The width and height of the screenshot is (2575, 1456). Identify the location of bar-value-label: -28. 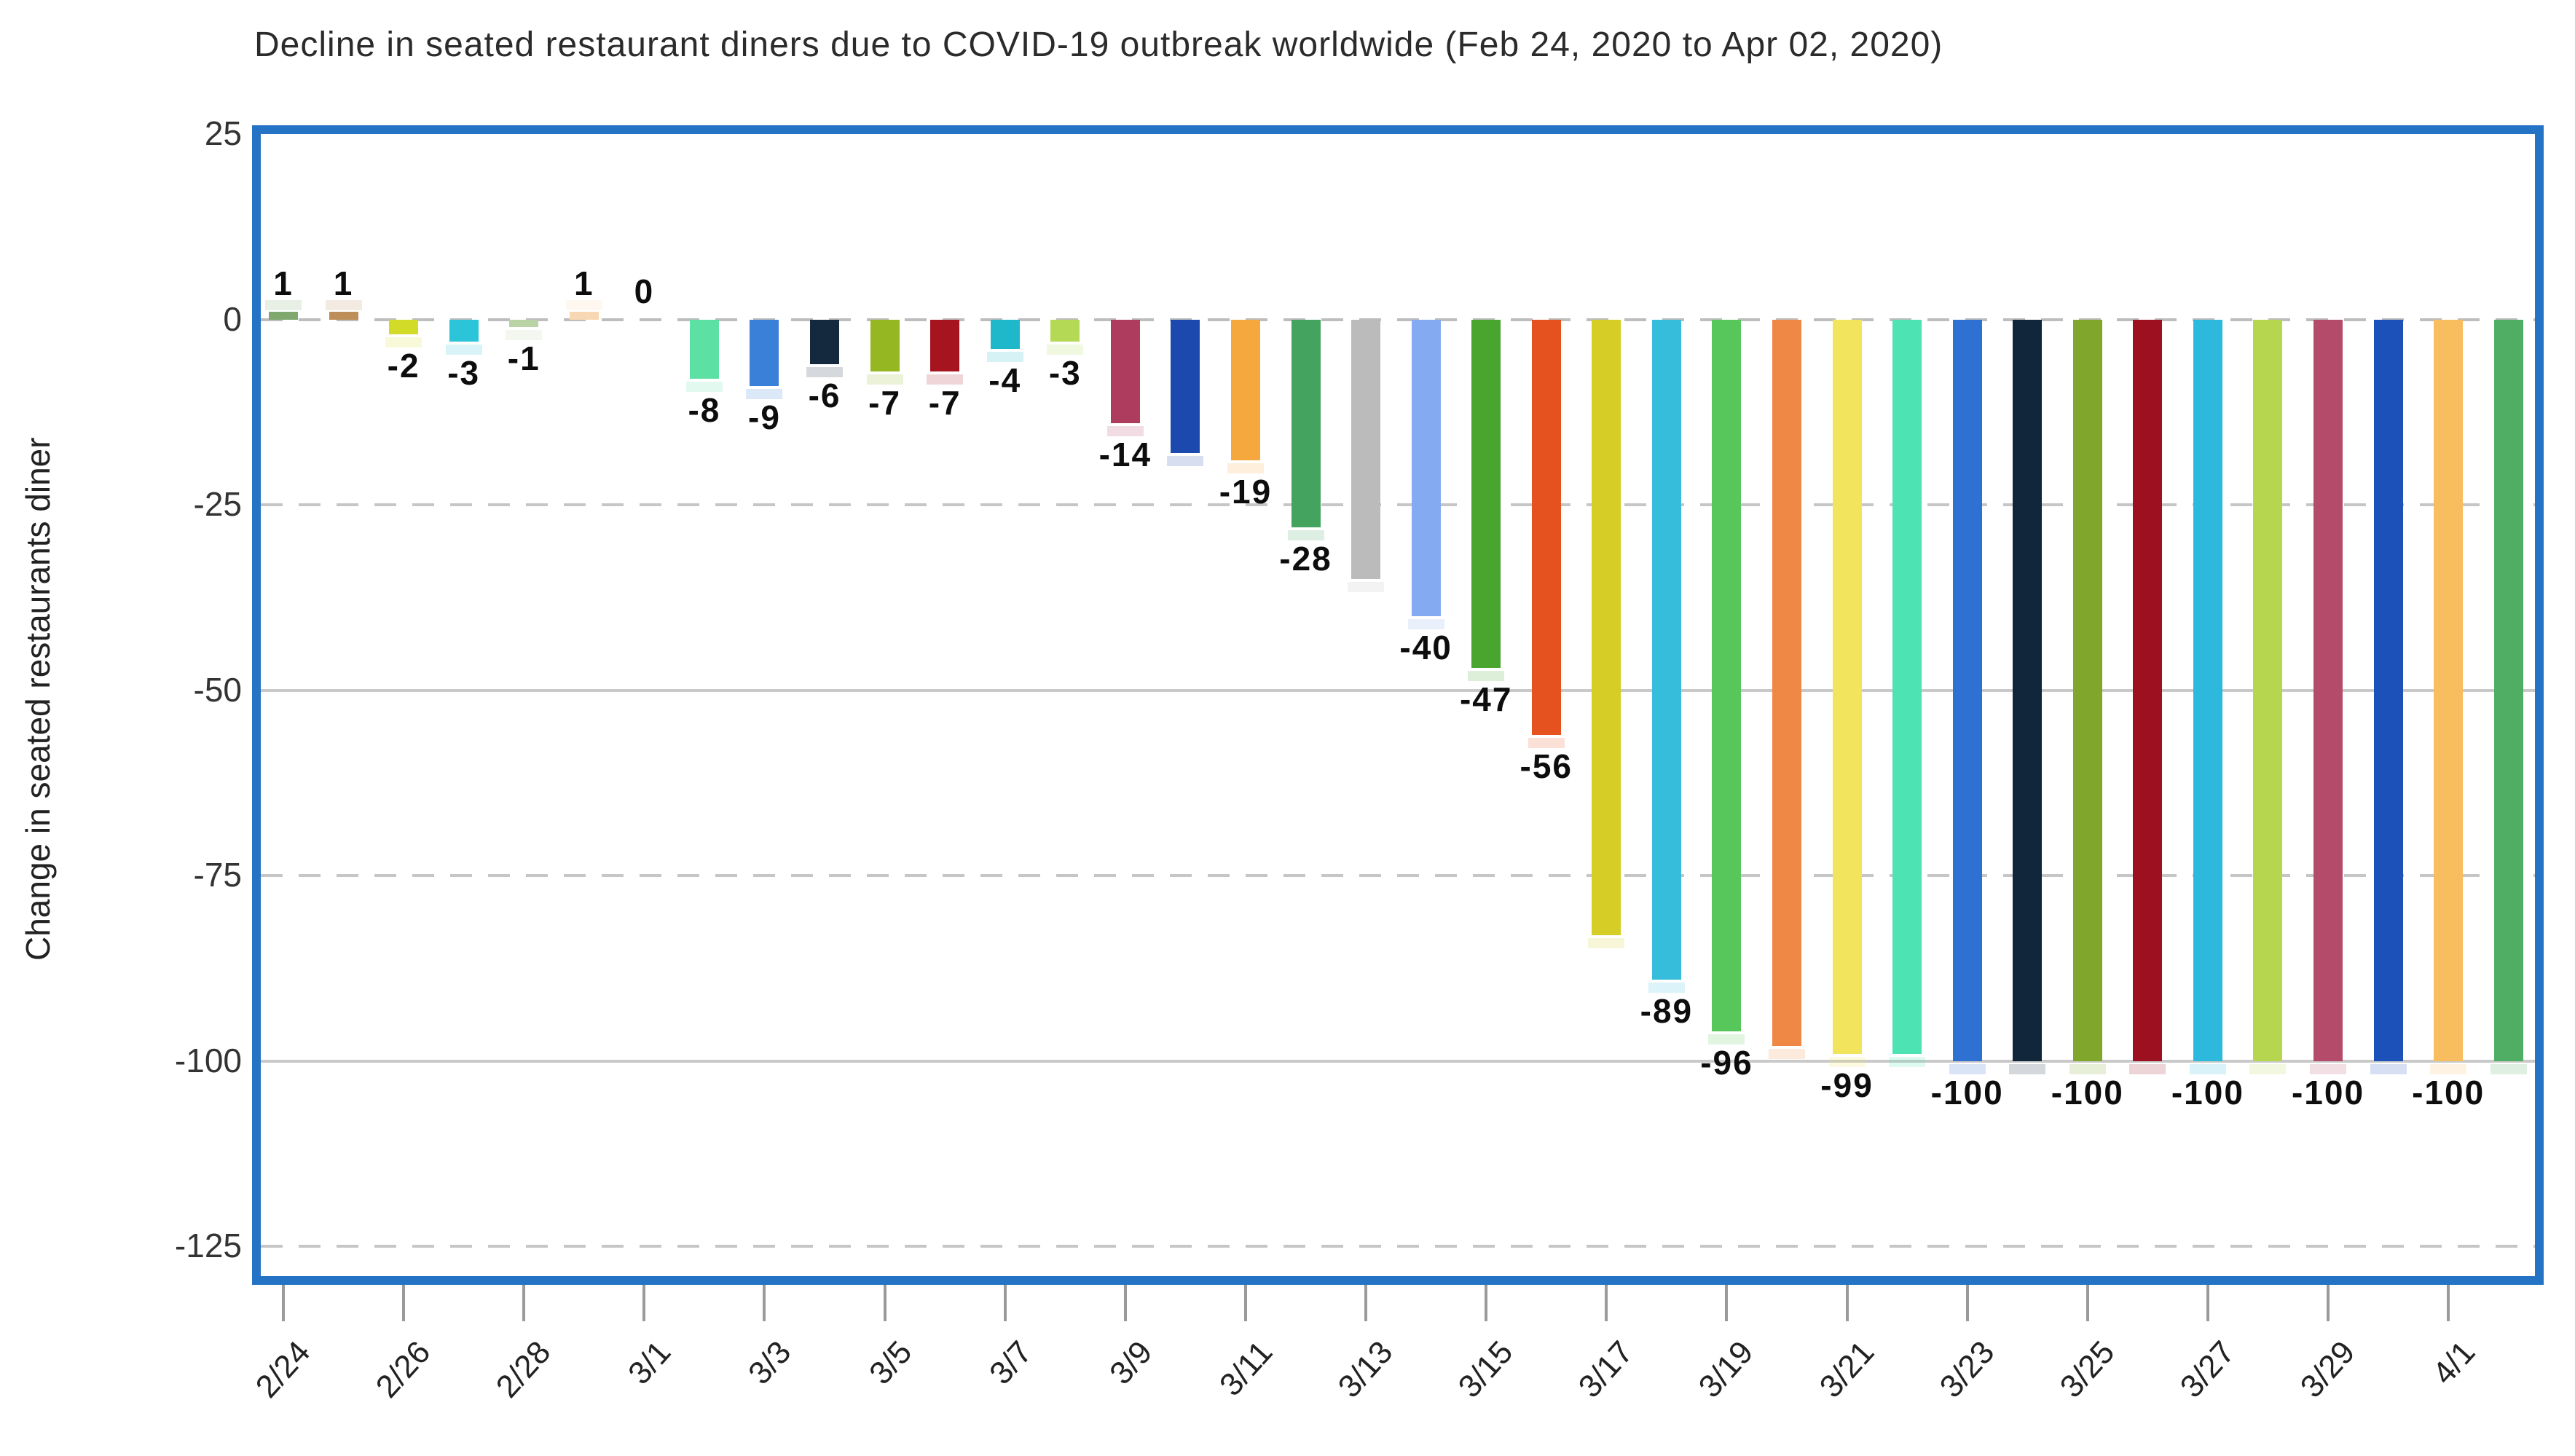
(1305, 558).